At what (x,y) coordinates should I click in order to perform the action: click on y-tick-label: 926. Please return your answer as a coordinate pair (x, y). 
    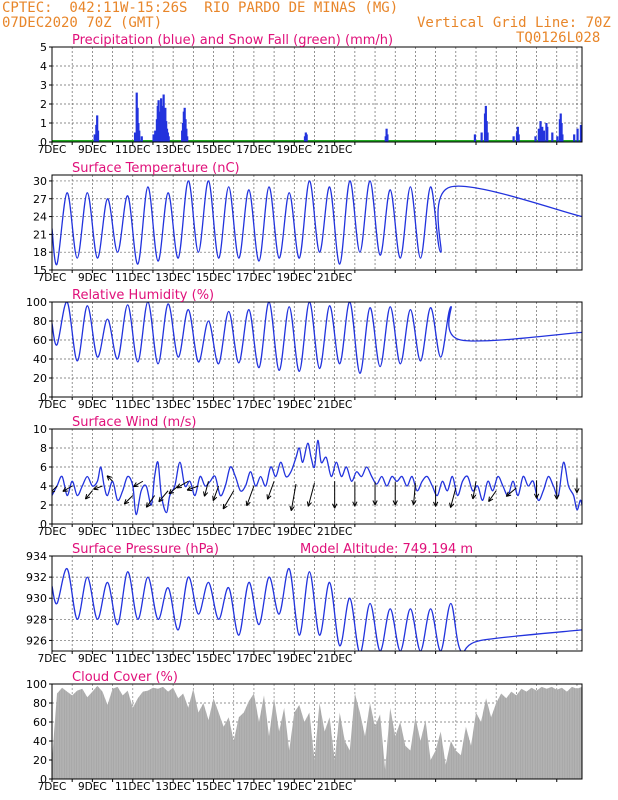
    Looking at the image, I should click on (36, 640).